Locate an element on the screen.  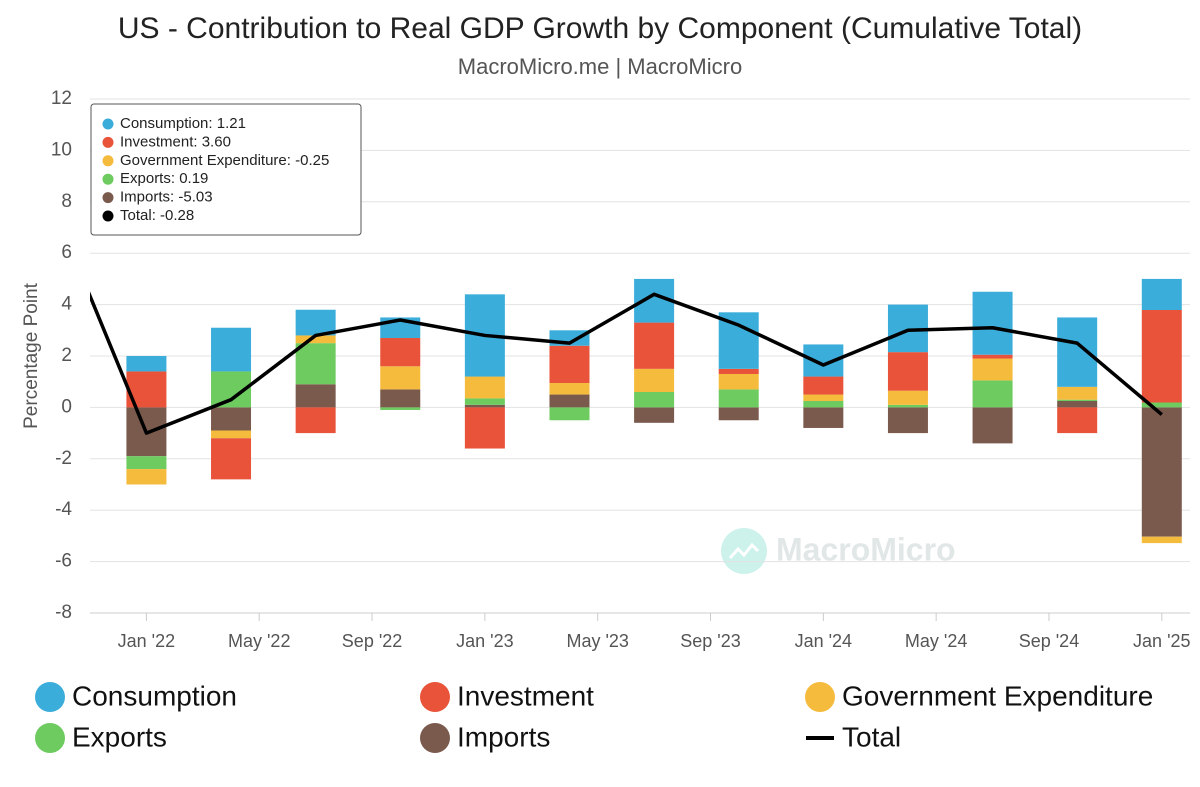
y-axis-label: Percentage Point is located at coordinates (31, 355).